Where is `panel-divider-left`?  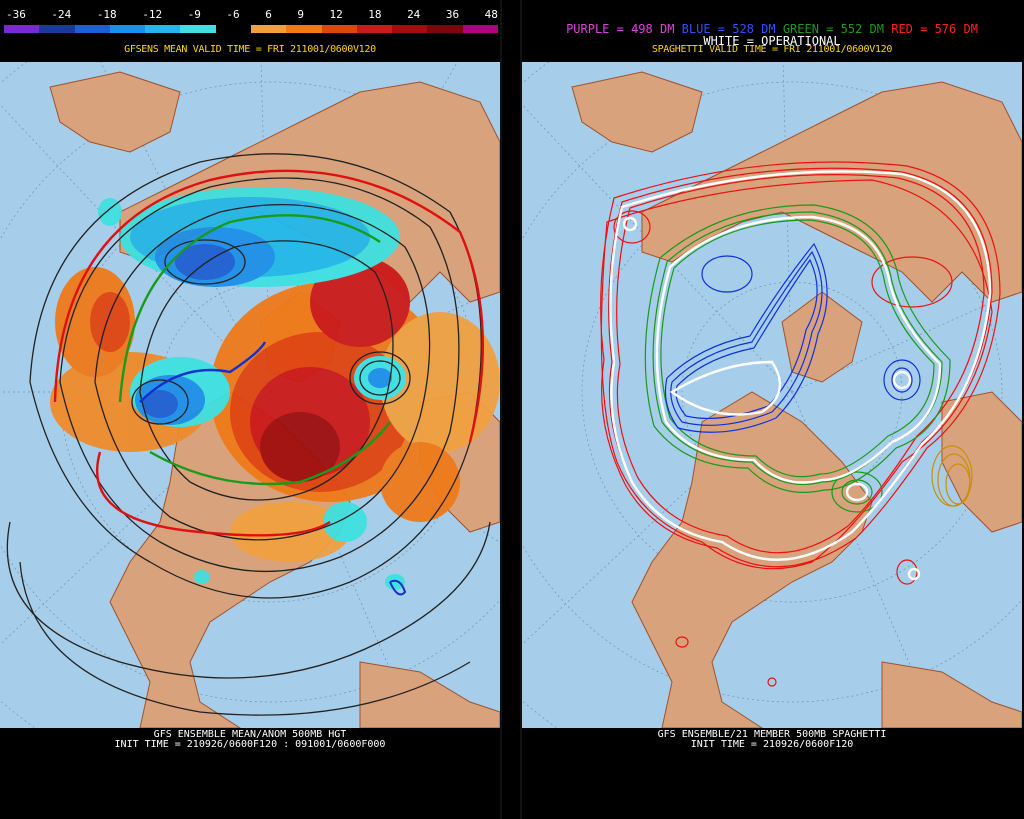 panel-divider-left is located at coordinates (501, 409).